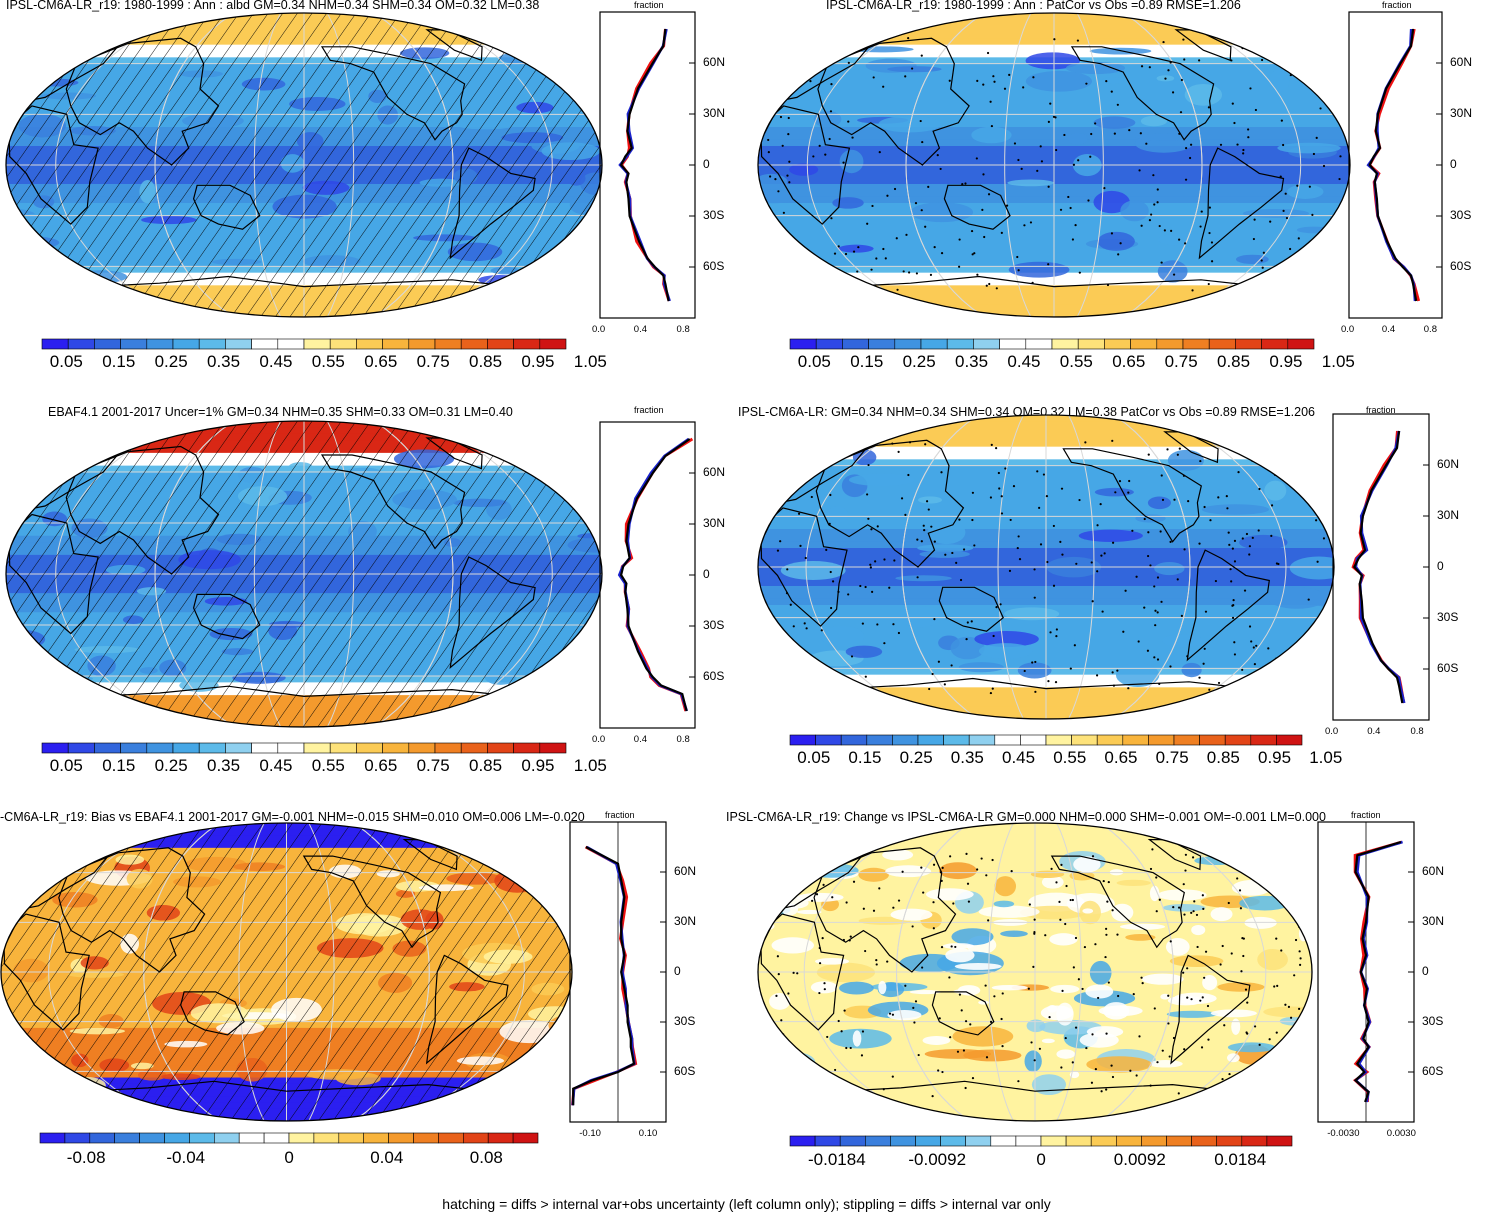 The height and width of the screenshot is (1214, 1493). I want to click on colorbar-tick-label: 0.35, so click(224, 361).